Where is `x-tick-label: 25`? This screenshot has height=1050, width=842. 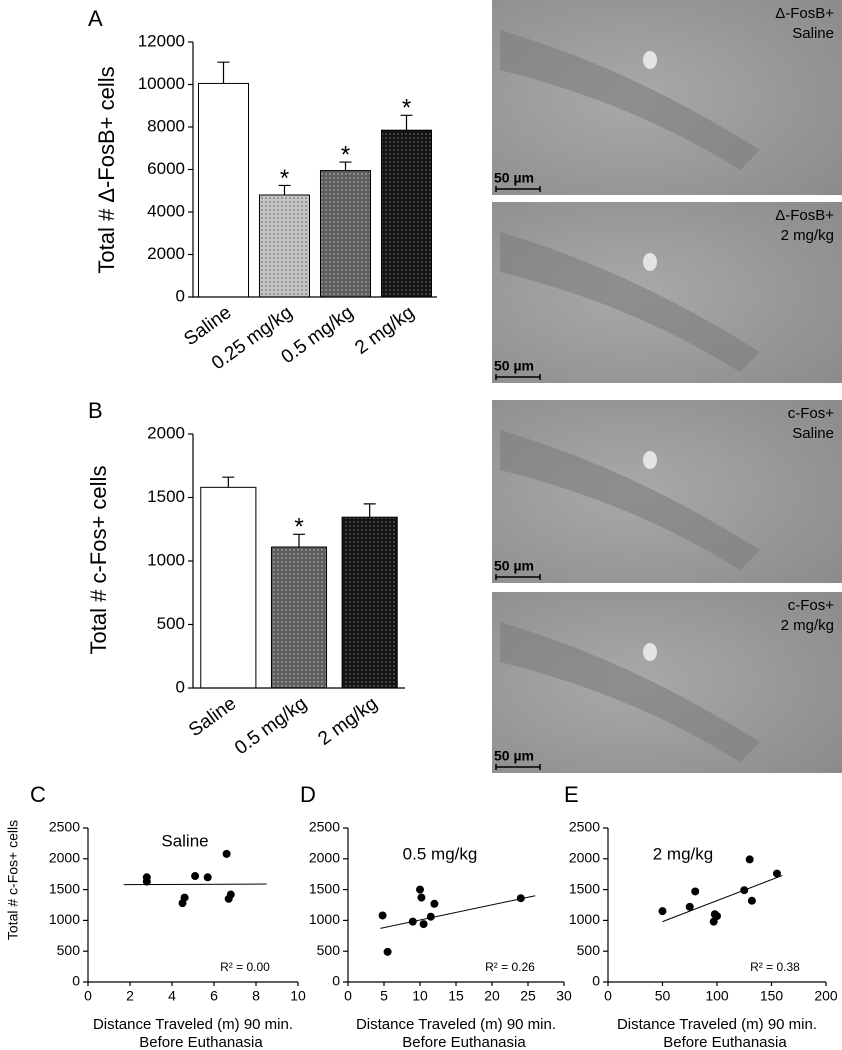
x-tick-label: 25 is located at coordinates (528, 996).